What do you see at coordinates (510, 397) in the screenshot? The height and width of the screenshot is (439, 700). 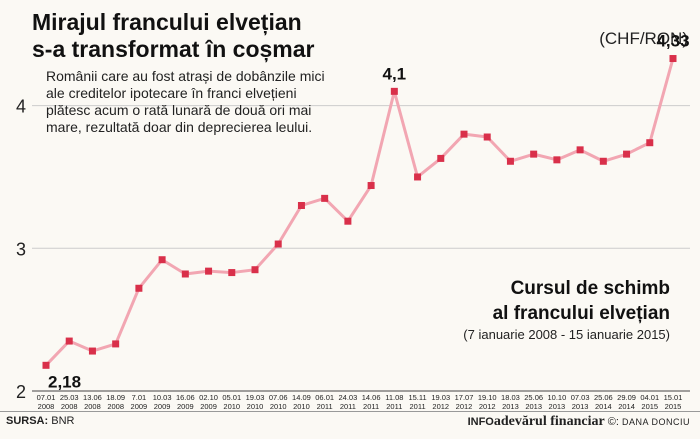 I see `x-tick-label-day: 18.03` at bounding box center [510, 397].